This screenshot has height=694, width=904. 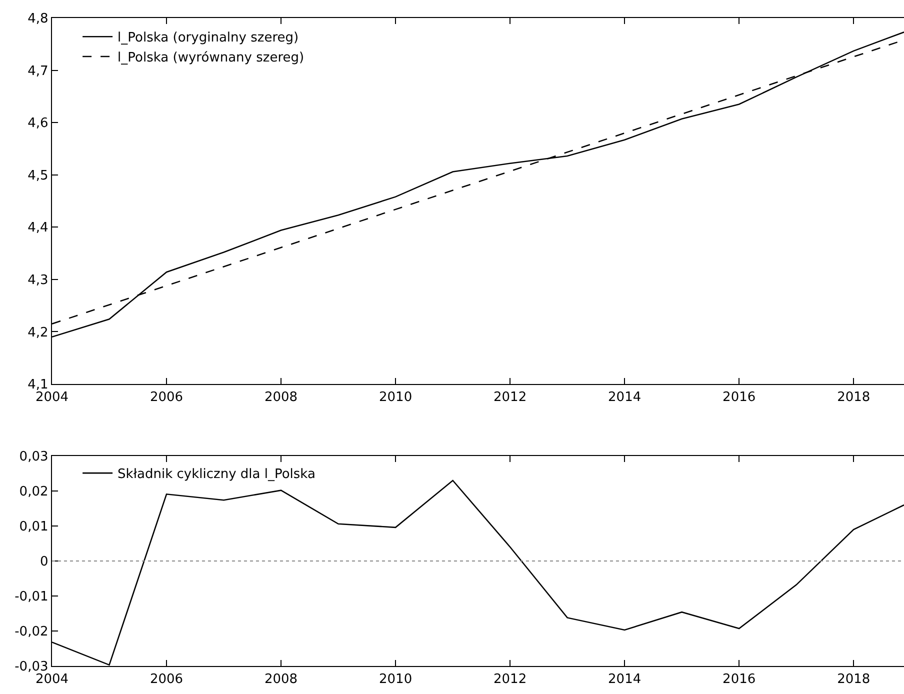 What do you see at coordinates (31, 597) in the screenshot?
I see `y-tick-label: -0,01` at bounding box center [31, 597].